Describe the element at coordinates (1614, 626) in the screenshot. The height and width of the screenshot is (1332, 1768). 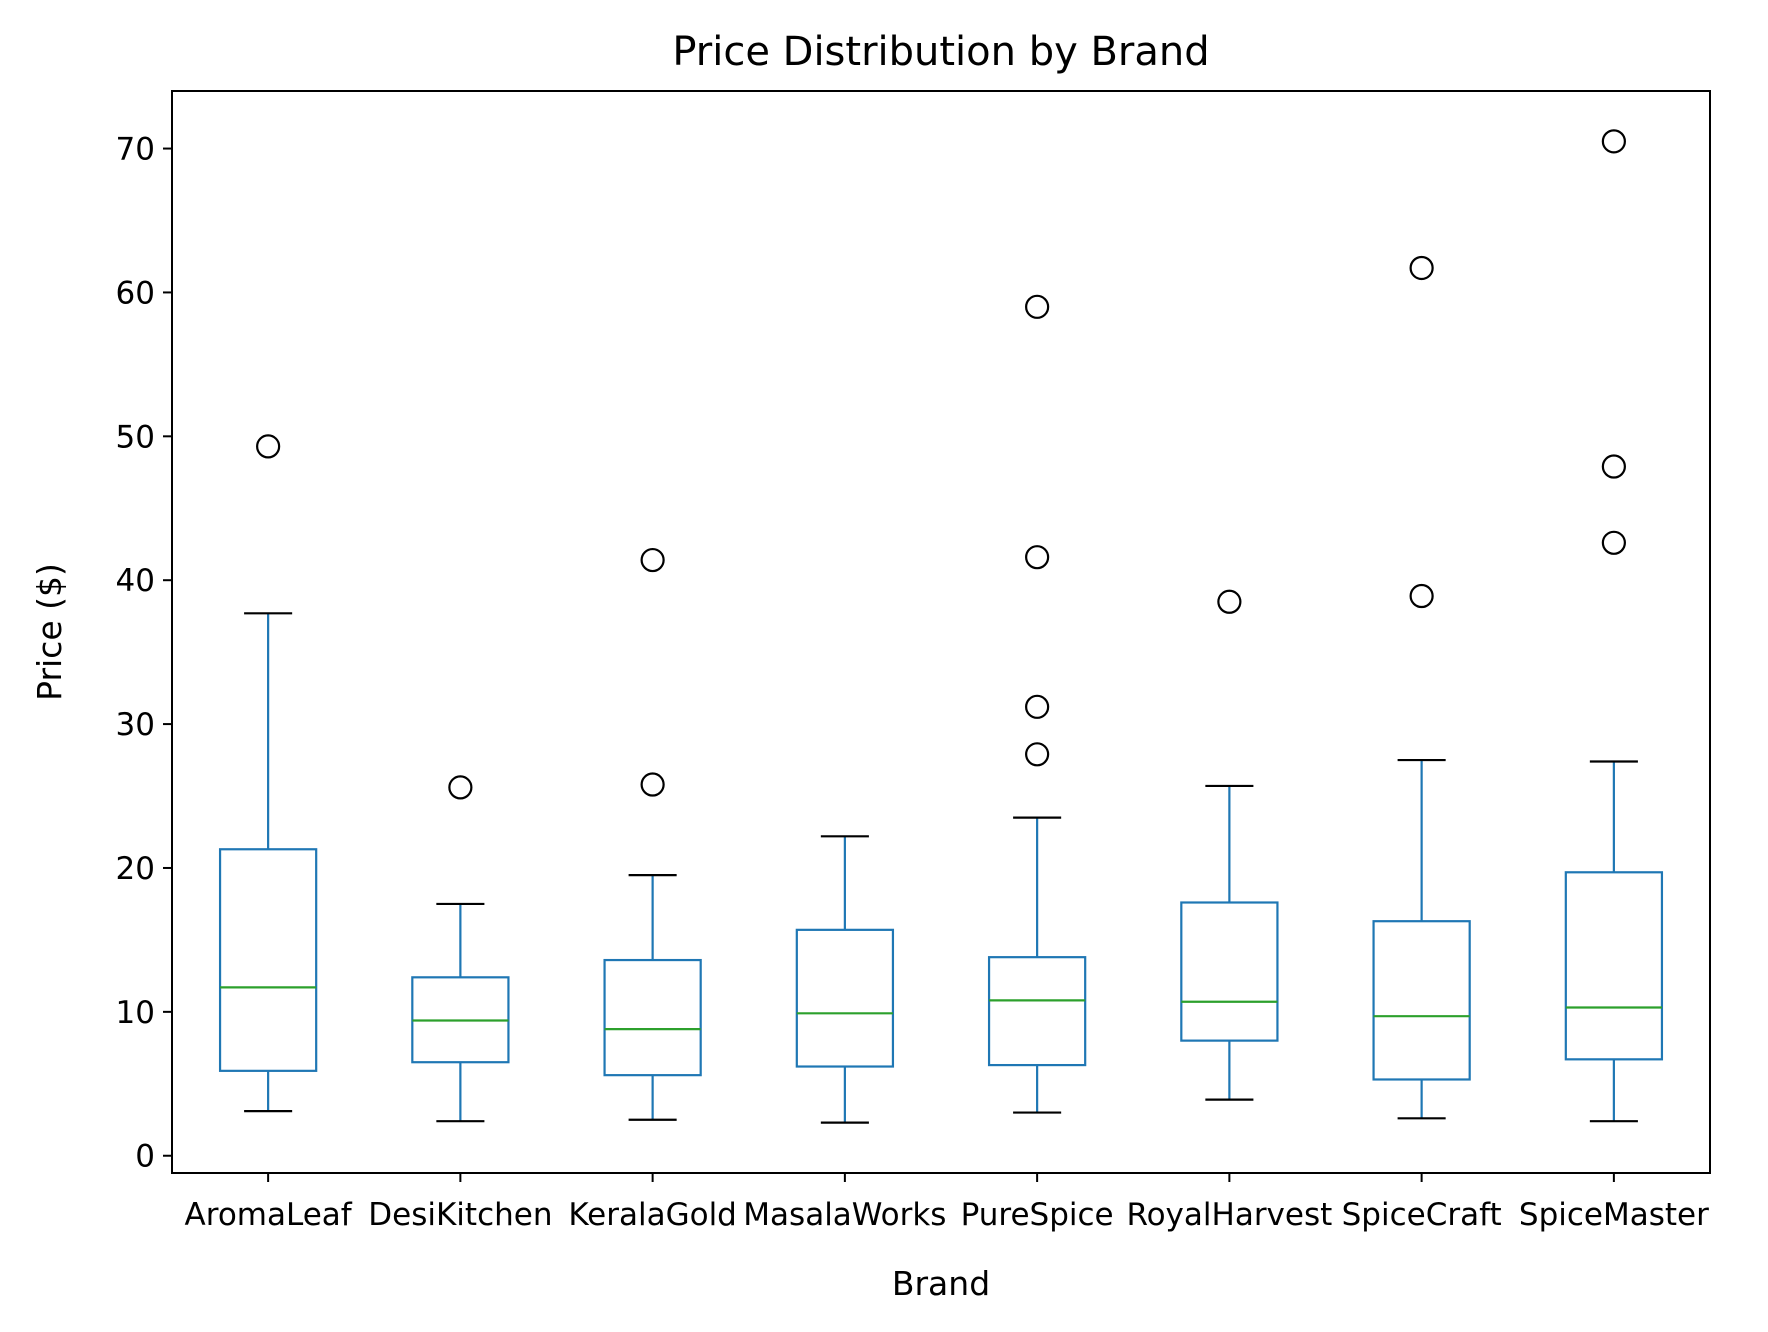
I see `box-spicemaster` at that location.